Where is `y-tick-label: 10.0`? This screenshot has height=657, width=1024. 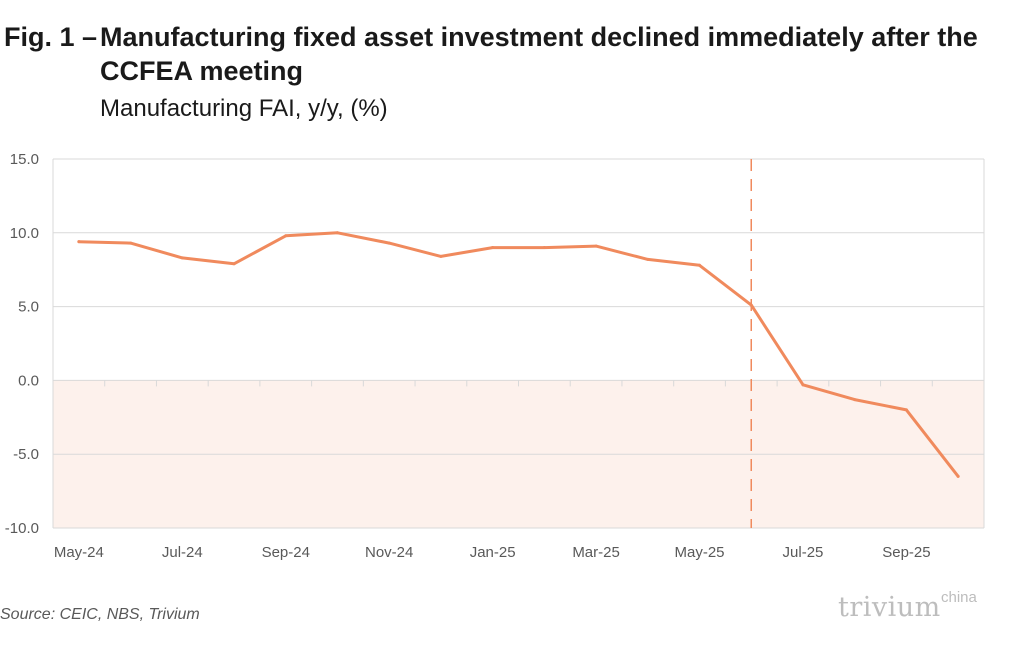
y-tick-label: 10.0 is located at coordinates (24, 233).